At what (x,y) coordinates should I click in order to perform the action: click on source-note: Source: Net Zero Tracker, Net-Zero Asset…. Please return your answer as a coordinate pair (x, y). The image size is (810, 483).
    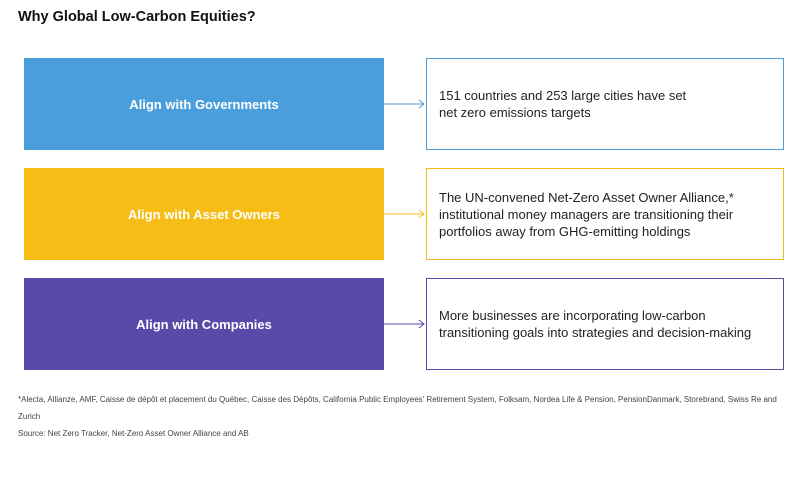
    Looking at the image, I should click on (133, 433).